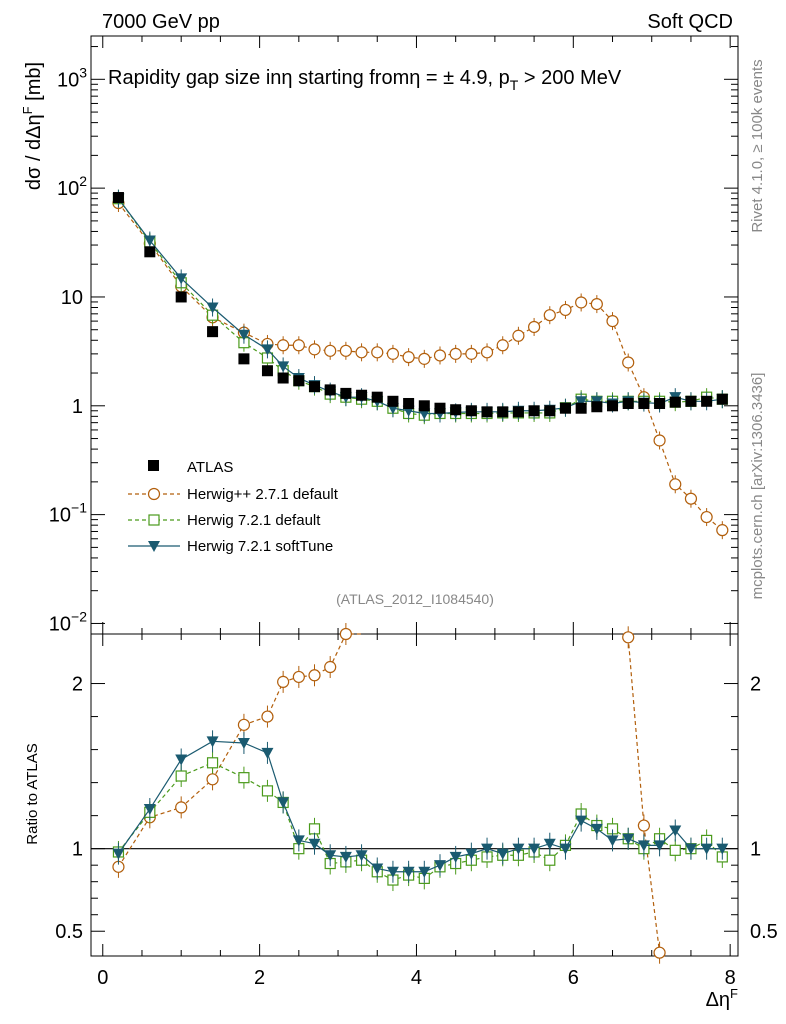 The image size is (786, 1024). What do you see at coordinates (570, 78) in the screenshot?
I see `plot-title-tail: > 200 MeV` at bounding box center [570, 78].